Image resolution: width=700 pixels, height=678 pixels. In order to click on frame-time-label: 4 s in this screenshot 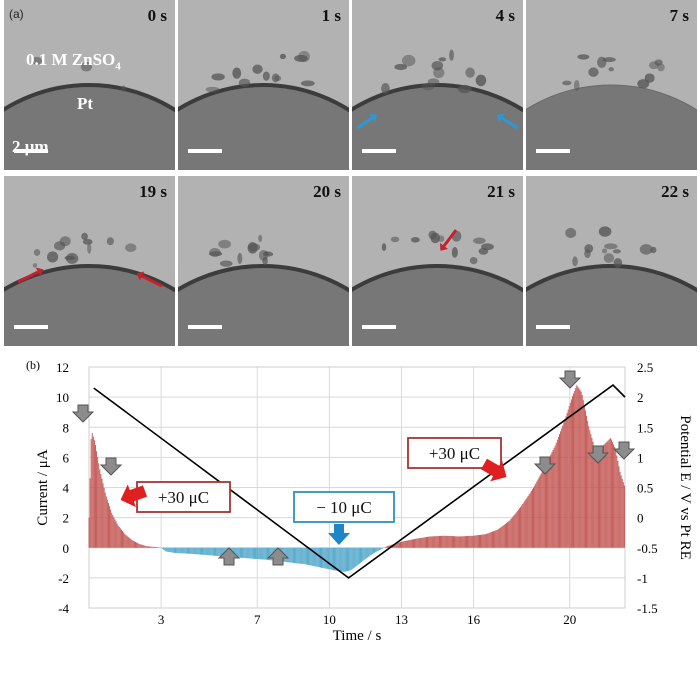, I will do `click(505, 15)`.